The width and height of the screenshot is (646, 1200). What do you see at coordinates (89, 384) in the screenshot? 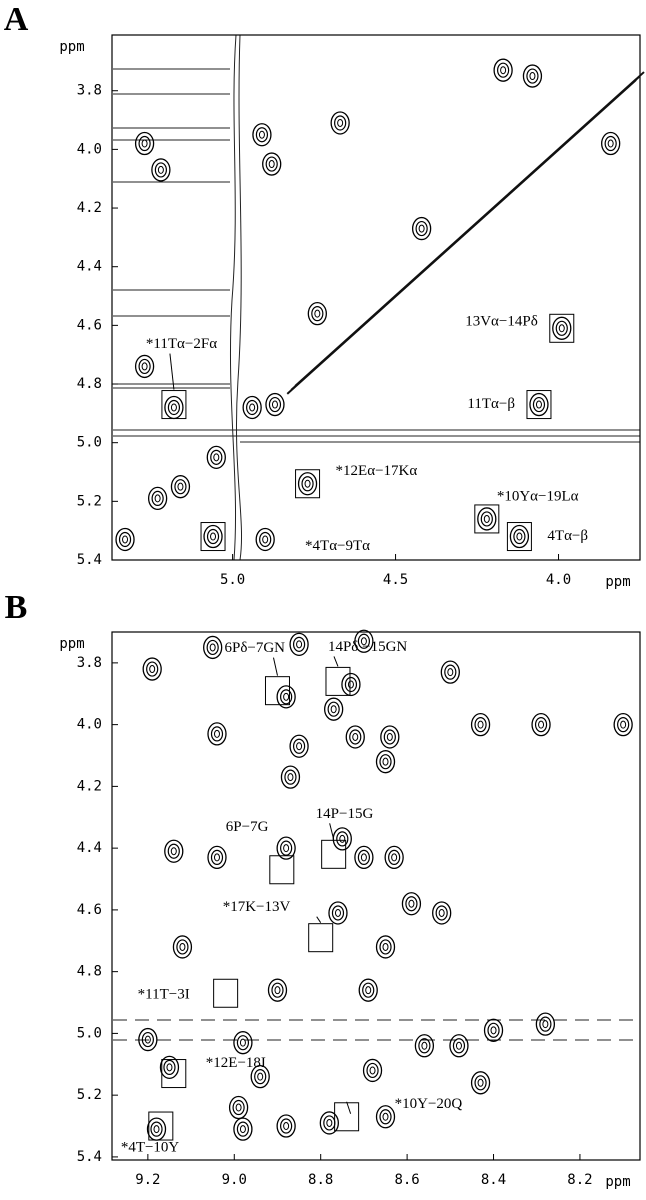
I see `y-tick-label: 4.8` at bounding box center [89, 384].